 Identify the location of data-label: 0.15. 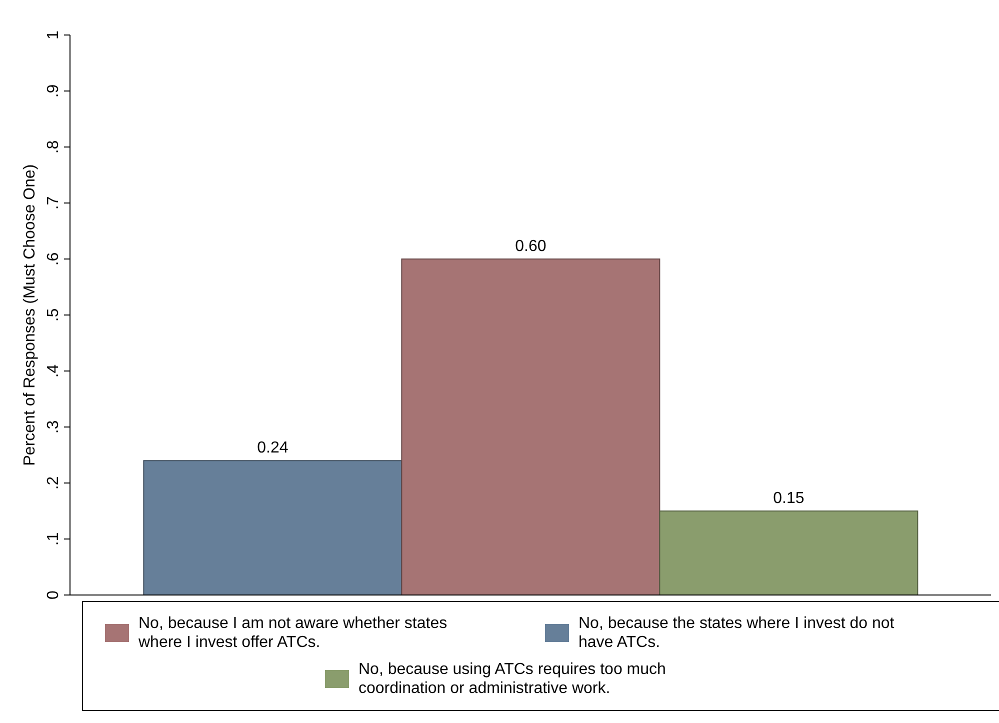
(788, 498).